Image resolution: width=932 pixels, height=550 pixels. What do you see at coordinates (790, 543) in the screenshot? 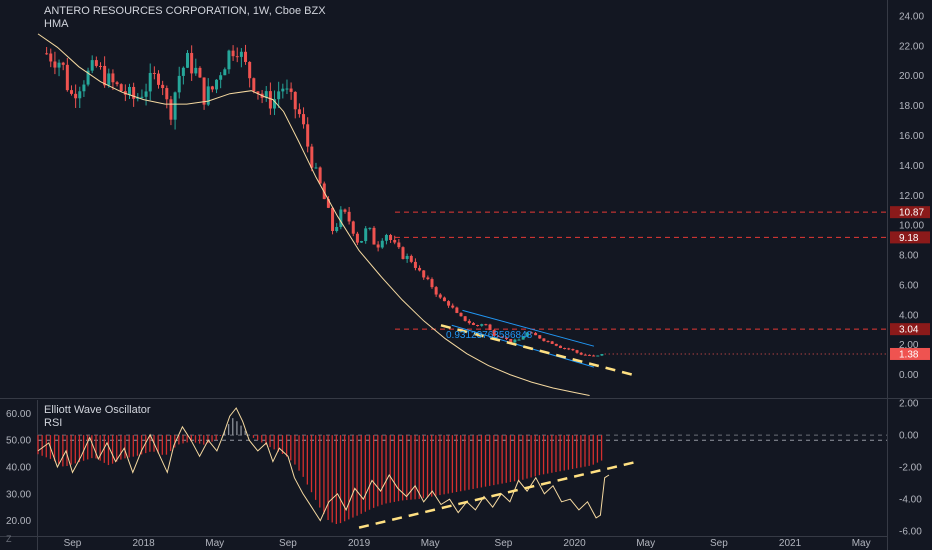
I see `time-tick-label: 2021` at bounding box center [790, 543].